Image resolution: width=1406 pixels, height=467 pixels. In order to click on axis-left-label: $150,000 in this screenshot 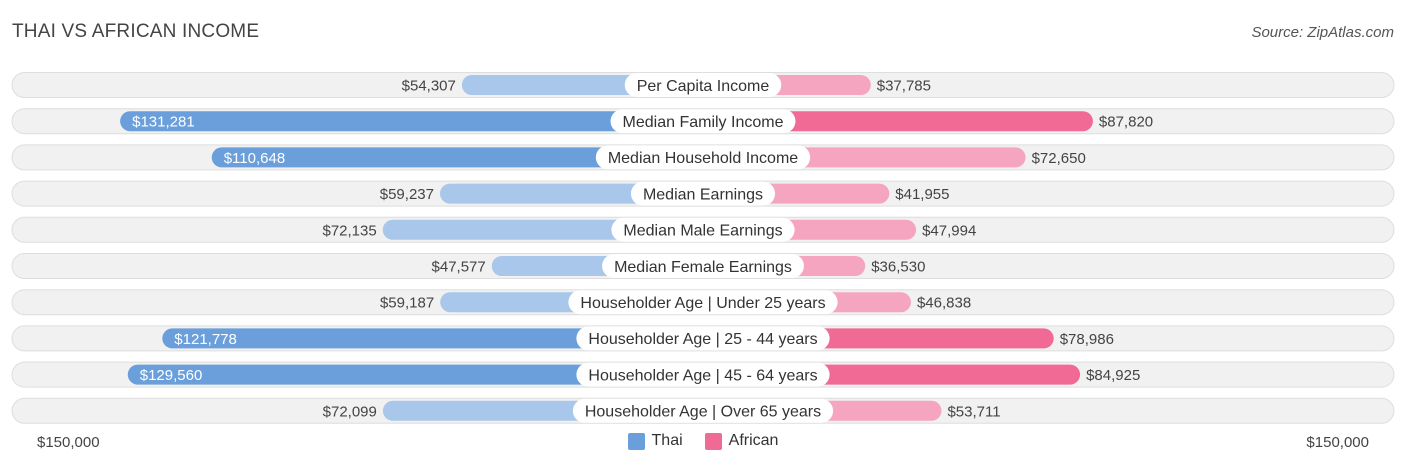, I will do `click(68, 442)`.